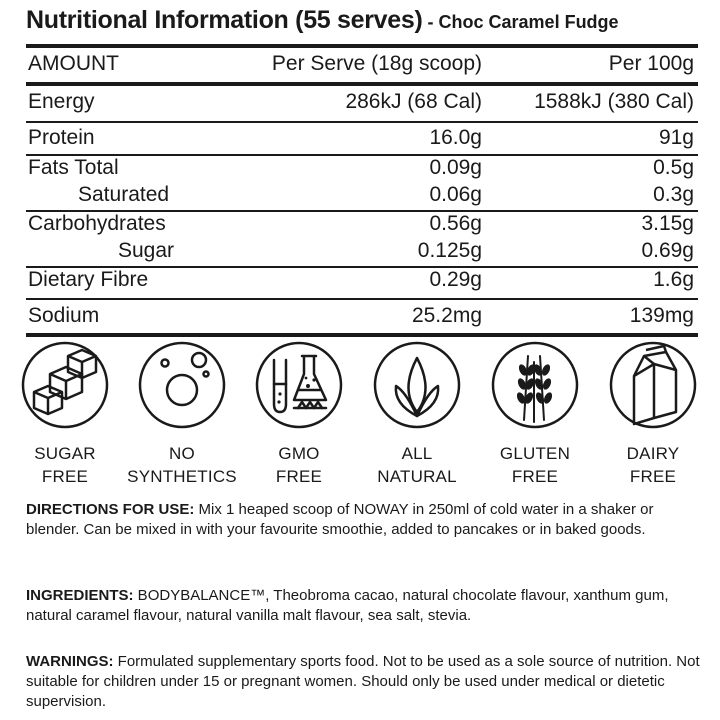  Describe the element at coordinates (417, 453) in the screenshot. I see `badge-line1: ALL` at that location.